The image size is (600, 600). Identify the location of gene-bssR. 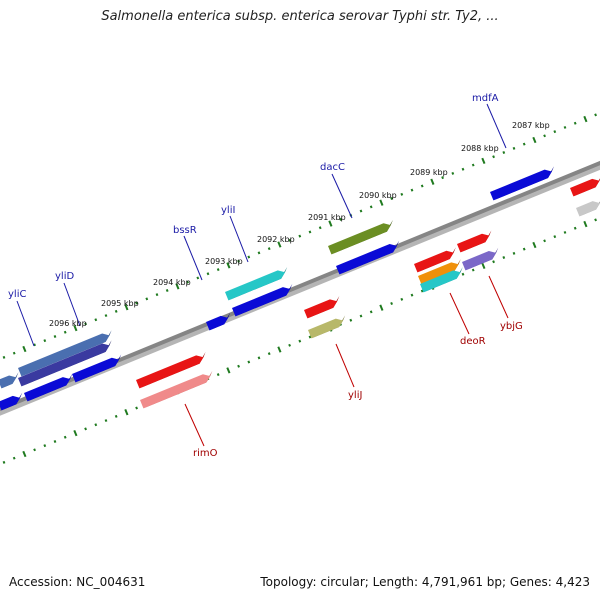
(218, 321).